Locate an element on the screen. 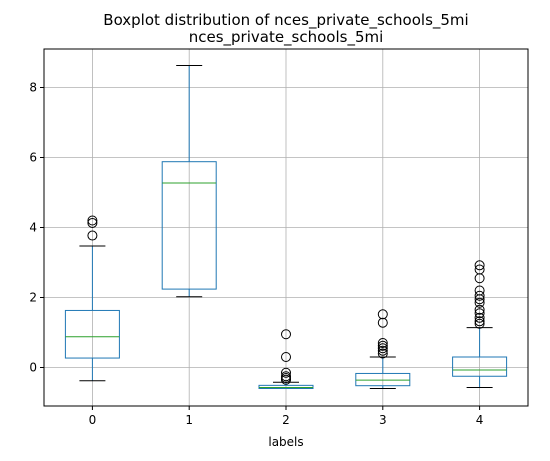 The width and height of the screenshot is (550, 461). y-tick-label: 4 is located at coordinates (33, 228).